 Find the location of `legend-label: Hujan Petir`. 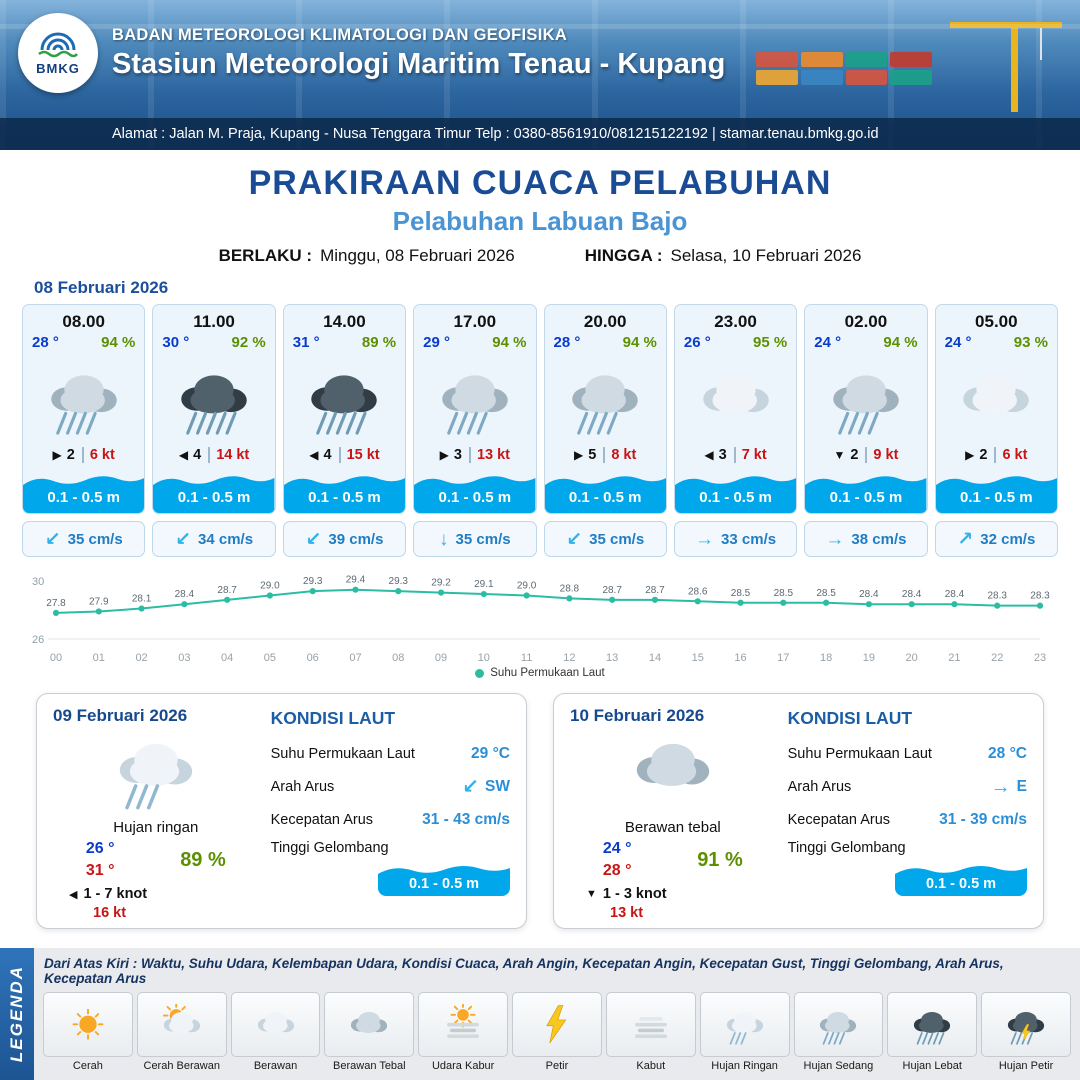

legend-label: Hujan Petir is located at coordinates (1026, 1066).